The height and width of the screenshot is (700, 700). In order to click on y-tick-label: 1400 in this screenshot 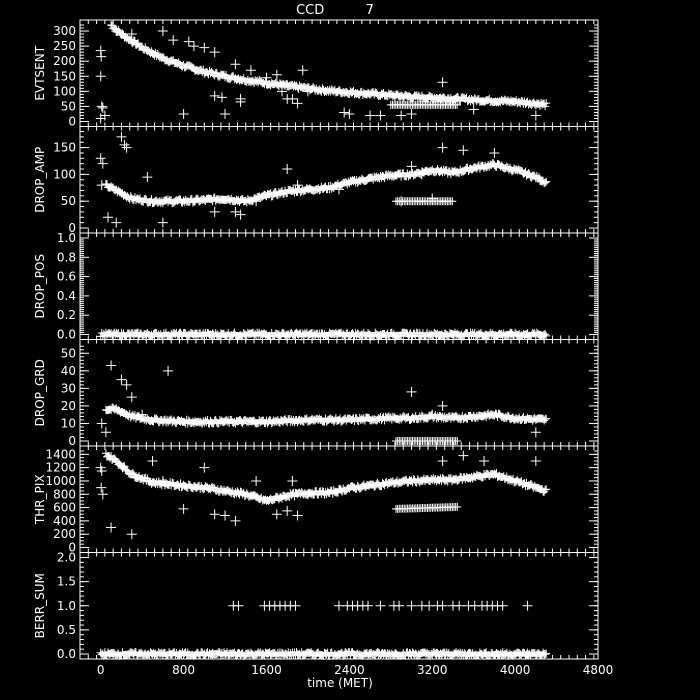, I will do `click(60, 454)`.